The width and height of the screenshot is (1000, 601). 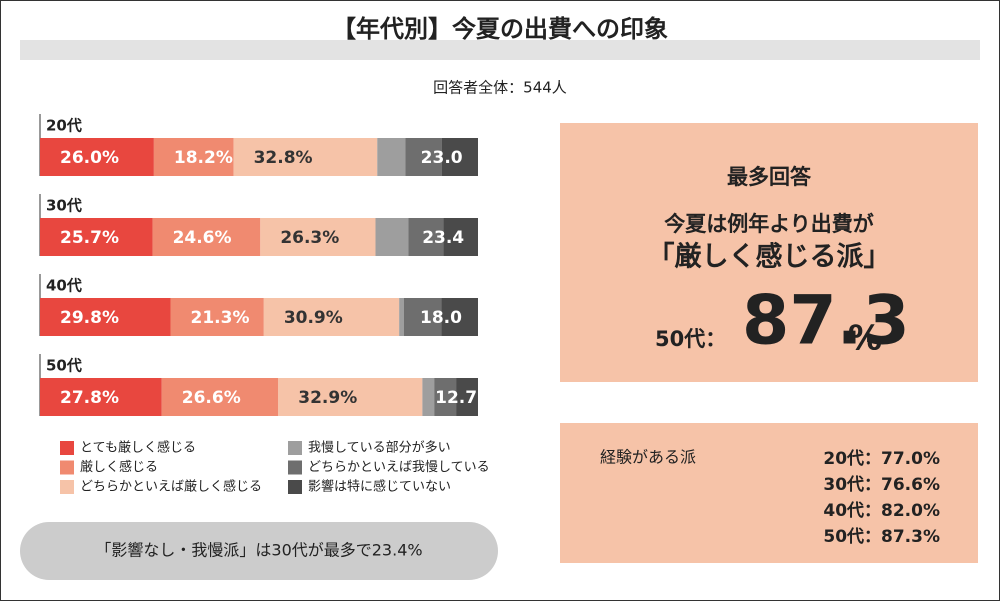 I want to click on category-label: 20代, so click(x=64, y=126).